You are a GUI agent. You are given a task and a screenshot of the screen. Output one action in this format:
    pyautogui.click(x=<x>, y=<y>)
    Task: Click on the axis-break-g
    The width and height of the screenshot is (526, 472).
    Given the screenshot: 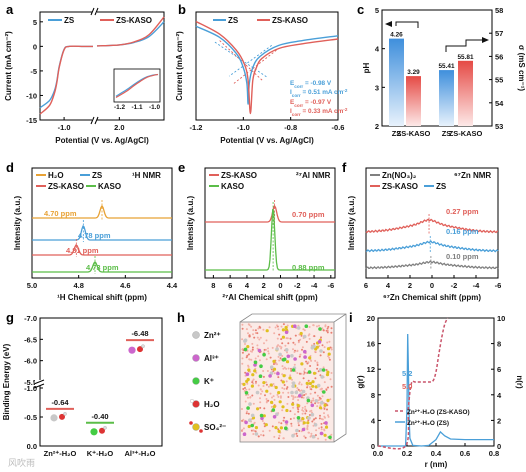 What is the action you would take?
    pyautogui.click(x=39, y=384)
    